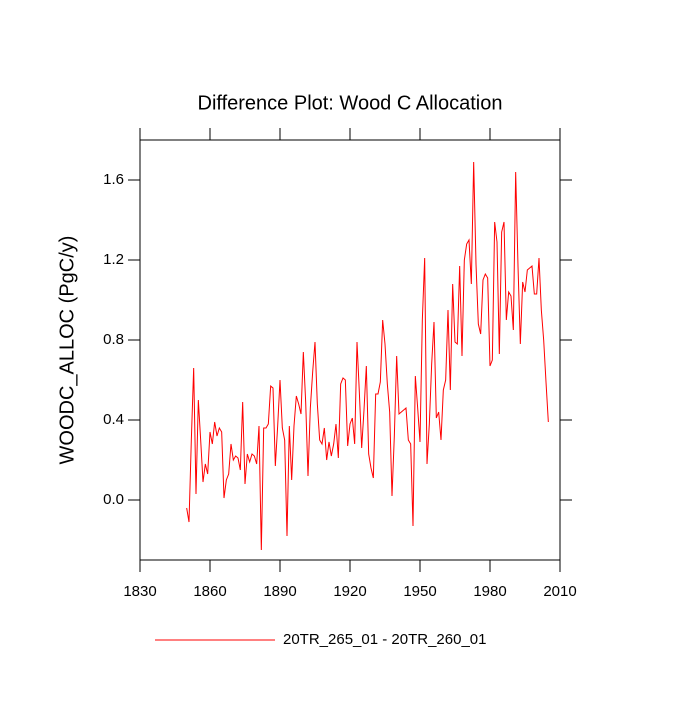 The height and width of the screenshot is (705, 700). Describe the element at coordinates (279, 591) in the screenshot. I see `x-tick-label: 1890` at that location.